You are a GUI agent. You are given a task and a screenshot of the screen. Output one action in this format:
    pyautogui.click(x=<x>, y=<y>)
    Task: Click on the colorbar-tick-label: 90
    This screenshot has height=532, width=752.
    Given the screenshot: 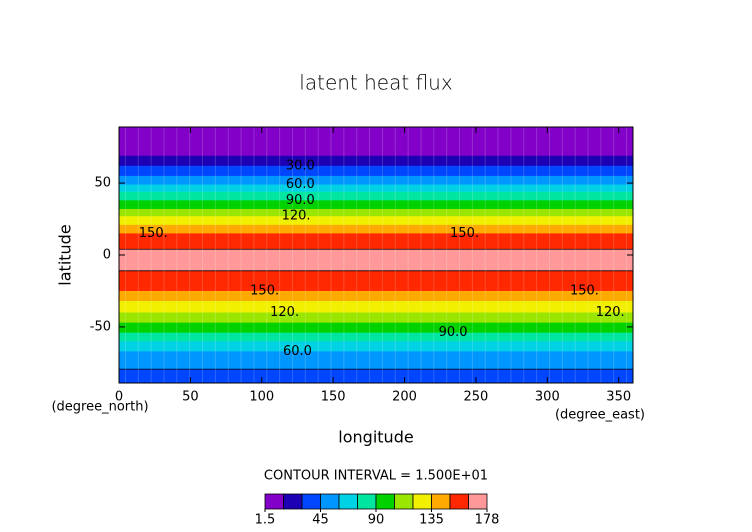 What is the action you would take?
    pyautogui.click(x=376, y=520)
    